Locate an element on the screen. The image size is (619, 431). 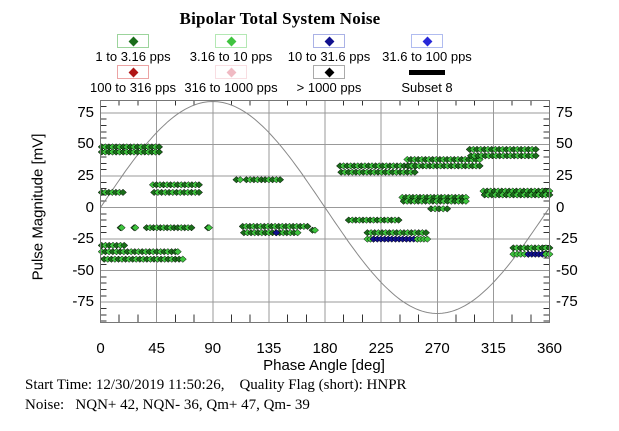
y-axis-title: Pulse Magnitude [mV] is located at coordinates (38, 207).